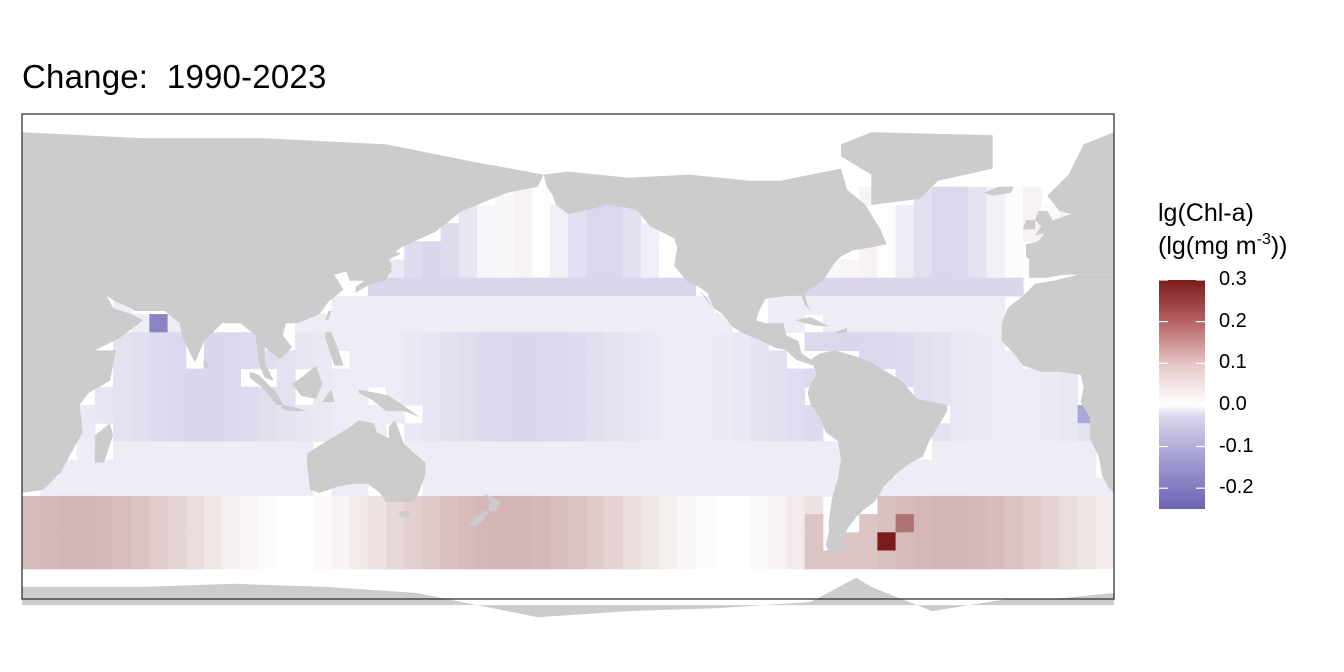 The width and height of the screenshot is (1344, 672). What do you see at coordinates (1236, 445) in the screenshot?
I see `legend-tick-label: -0.1` at bounding box center [1236, 445].